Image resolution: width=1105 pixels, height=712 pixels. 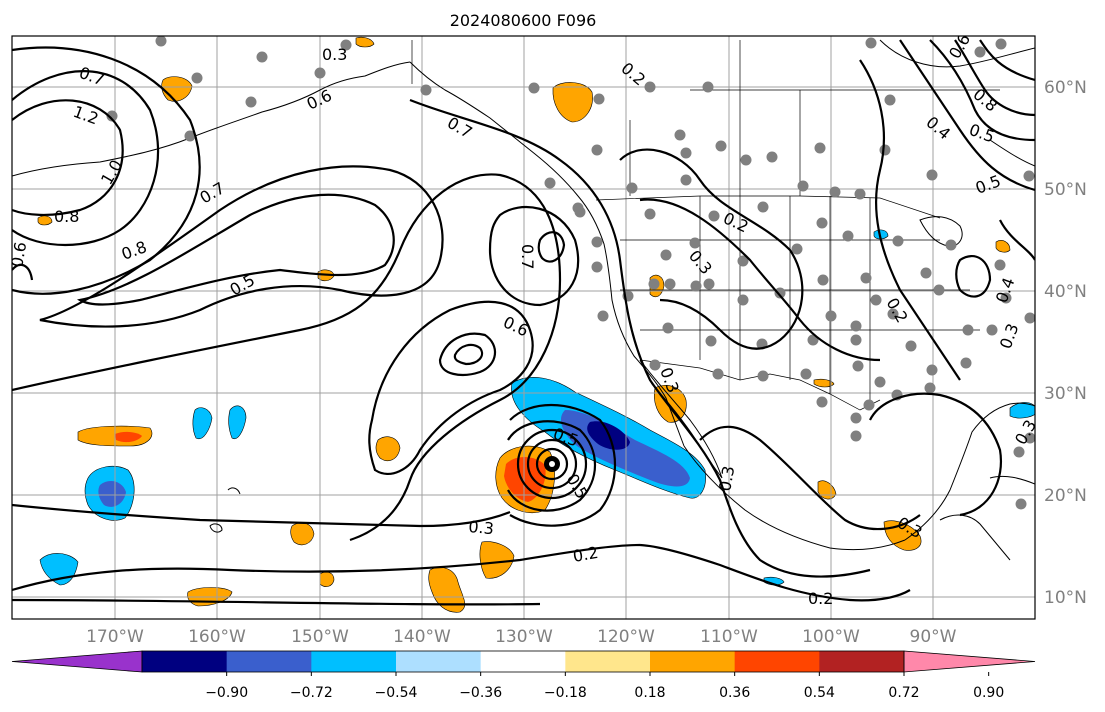 I want to click on gulf-coast, so click(x=969, y=471).